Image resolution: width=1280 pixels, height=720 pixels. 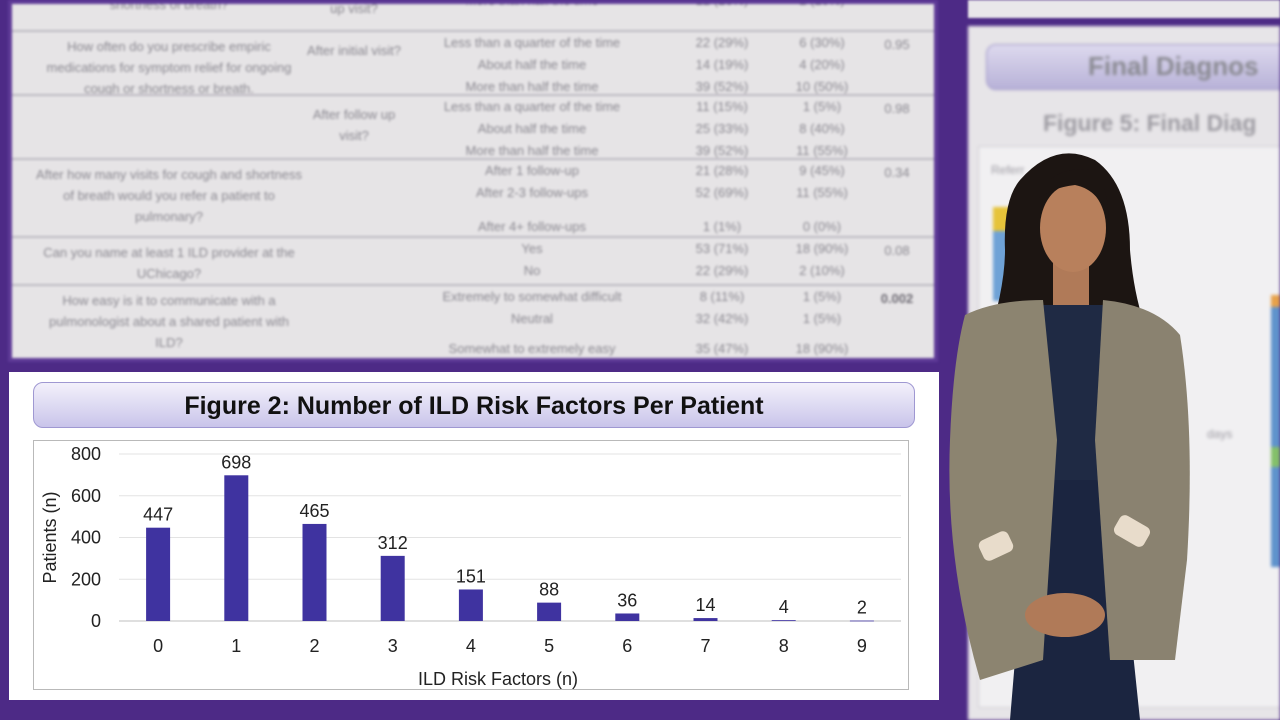 What do you see at coordinates (822, 42) in the screenshot?
I see `table-count-group2: 6 (30%)` at bounding box center [822, 42].